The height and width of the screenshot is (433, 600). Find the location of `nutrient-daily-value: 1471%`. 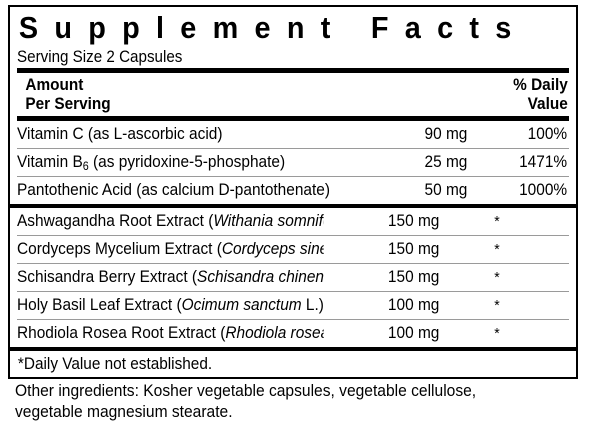

nutrient-daily-value: 1471% is located at coordinates (543, 162).